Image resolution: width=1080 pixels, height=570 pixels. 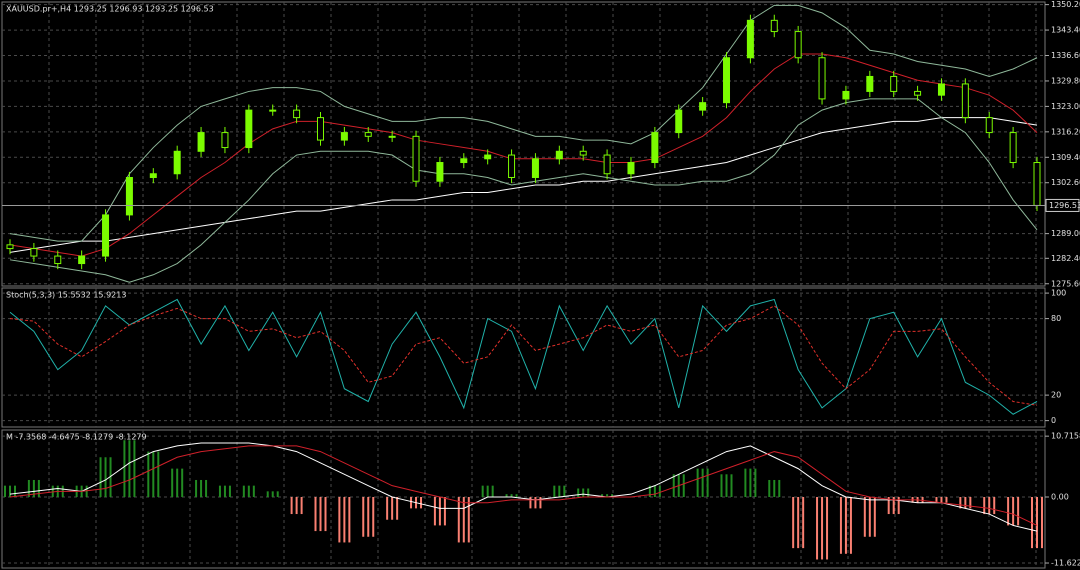 What do you see at coordinates (1065, 80) in the screenshot?
I see `y-tick-label: 1329.80` at bounding box center [1065, 80].